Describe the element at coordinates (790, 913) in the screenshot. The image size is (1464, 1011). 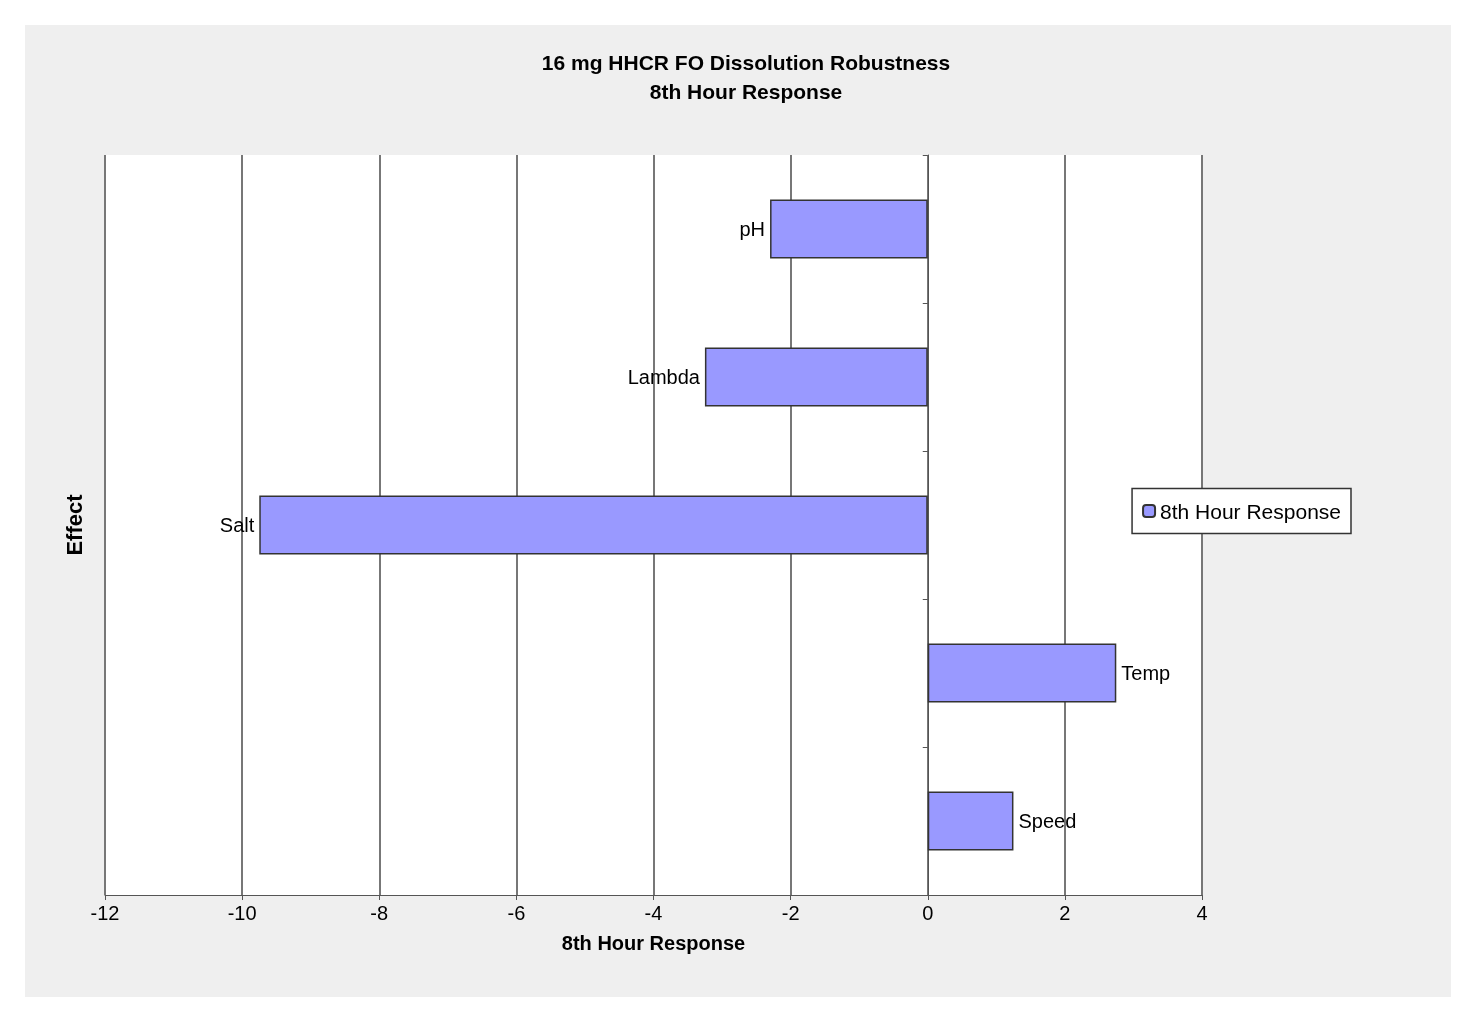
I see `x-tick-label: -2` at that location.